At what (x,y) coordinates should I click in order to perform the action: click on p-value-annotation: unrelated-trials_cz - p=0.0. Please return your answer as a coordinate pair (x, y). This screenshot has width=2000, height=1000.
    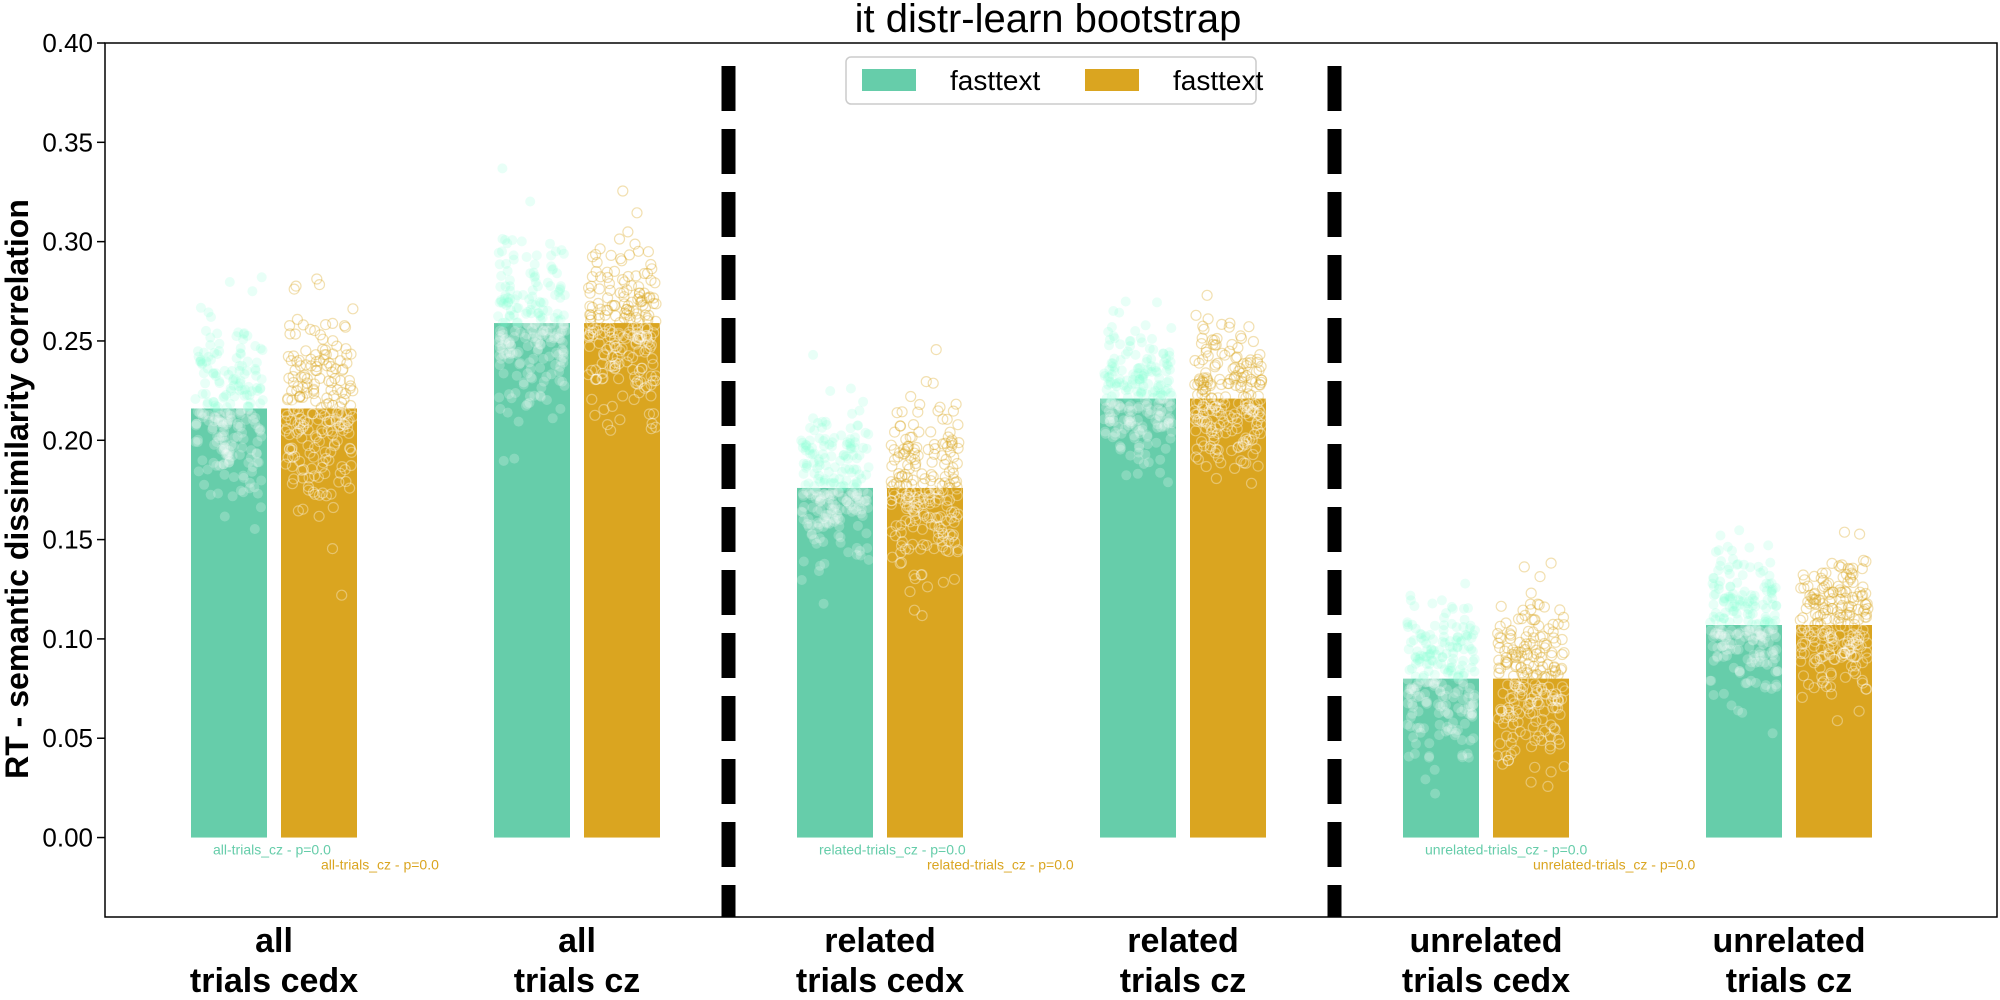
    Looking at the image, I should click on (1506, 850).